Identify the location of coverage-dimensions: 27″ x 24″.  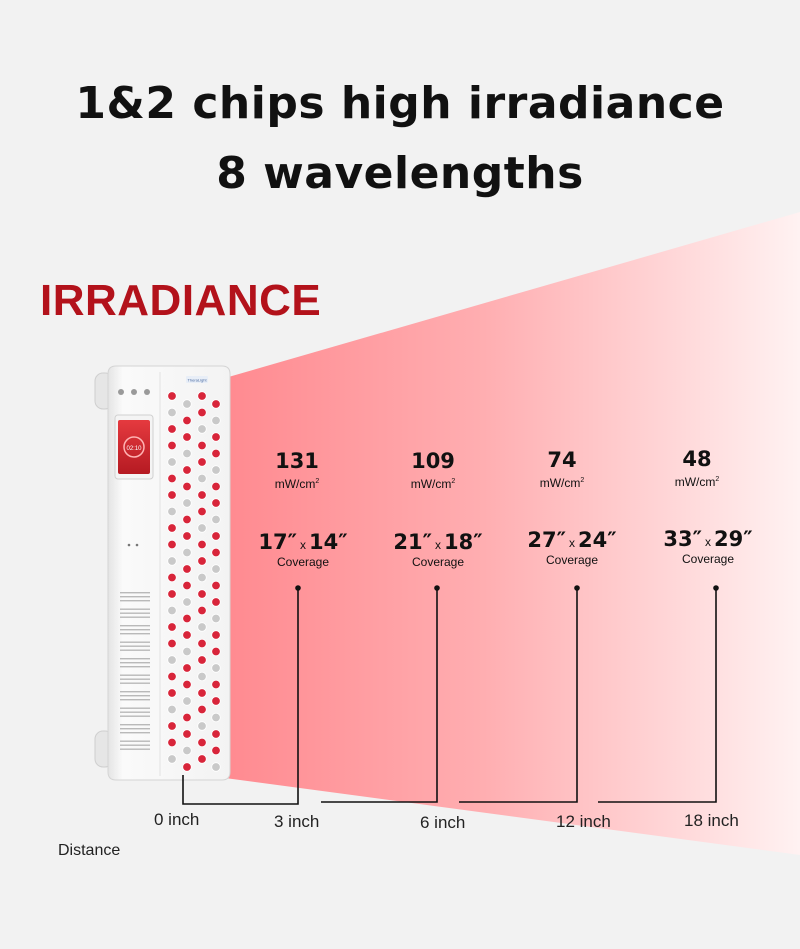
(572, 540).